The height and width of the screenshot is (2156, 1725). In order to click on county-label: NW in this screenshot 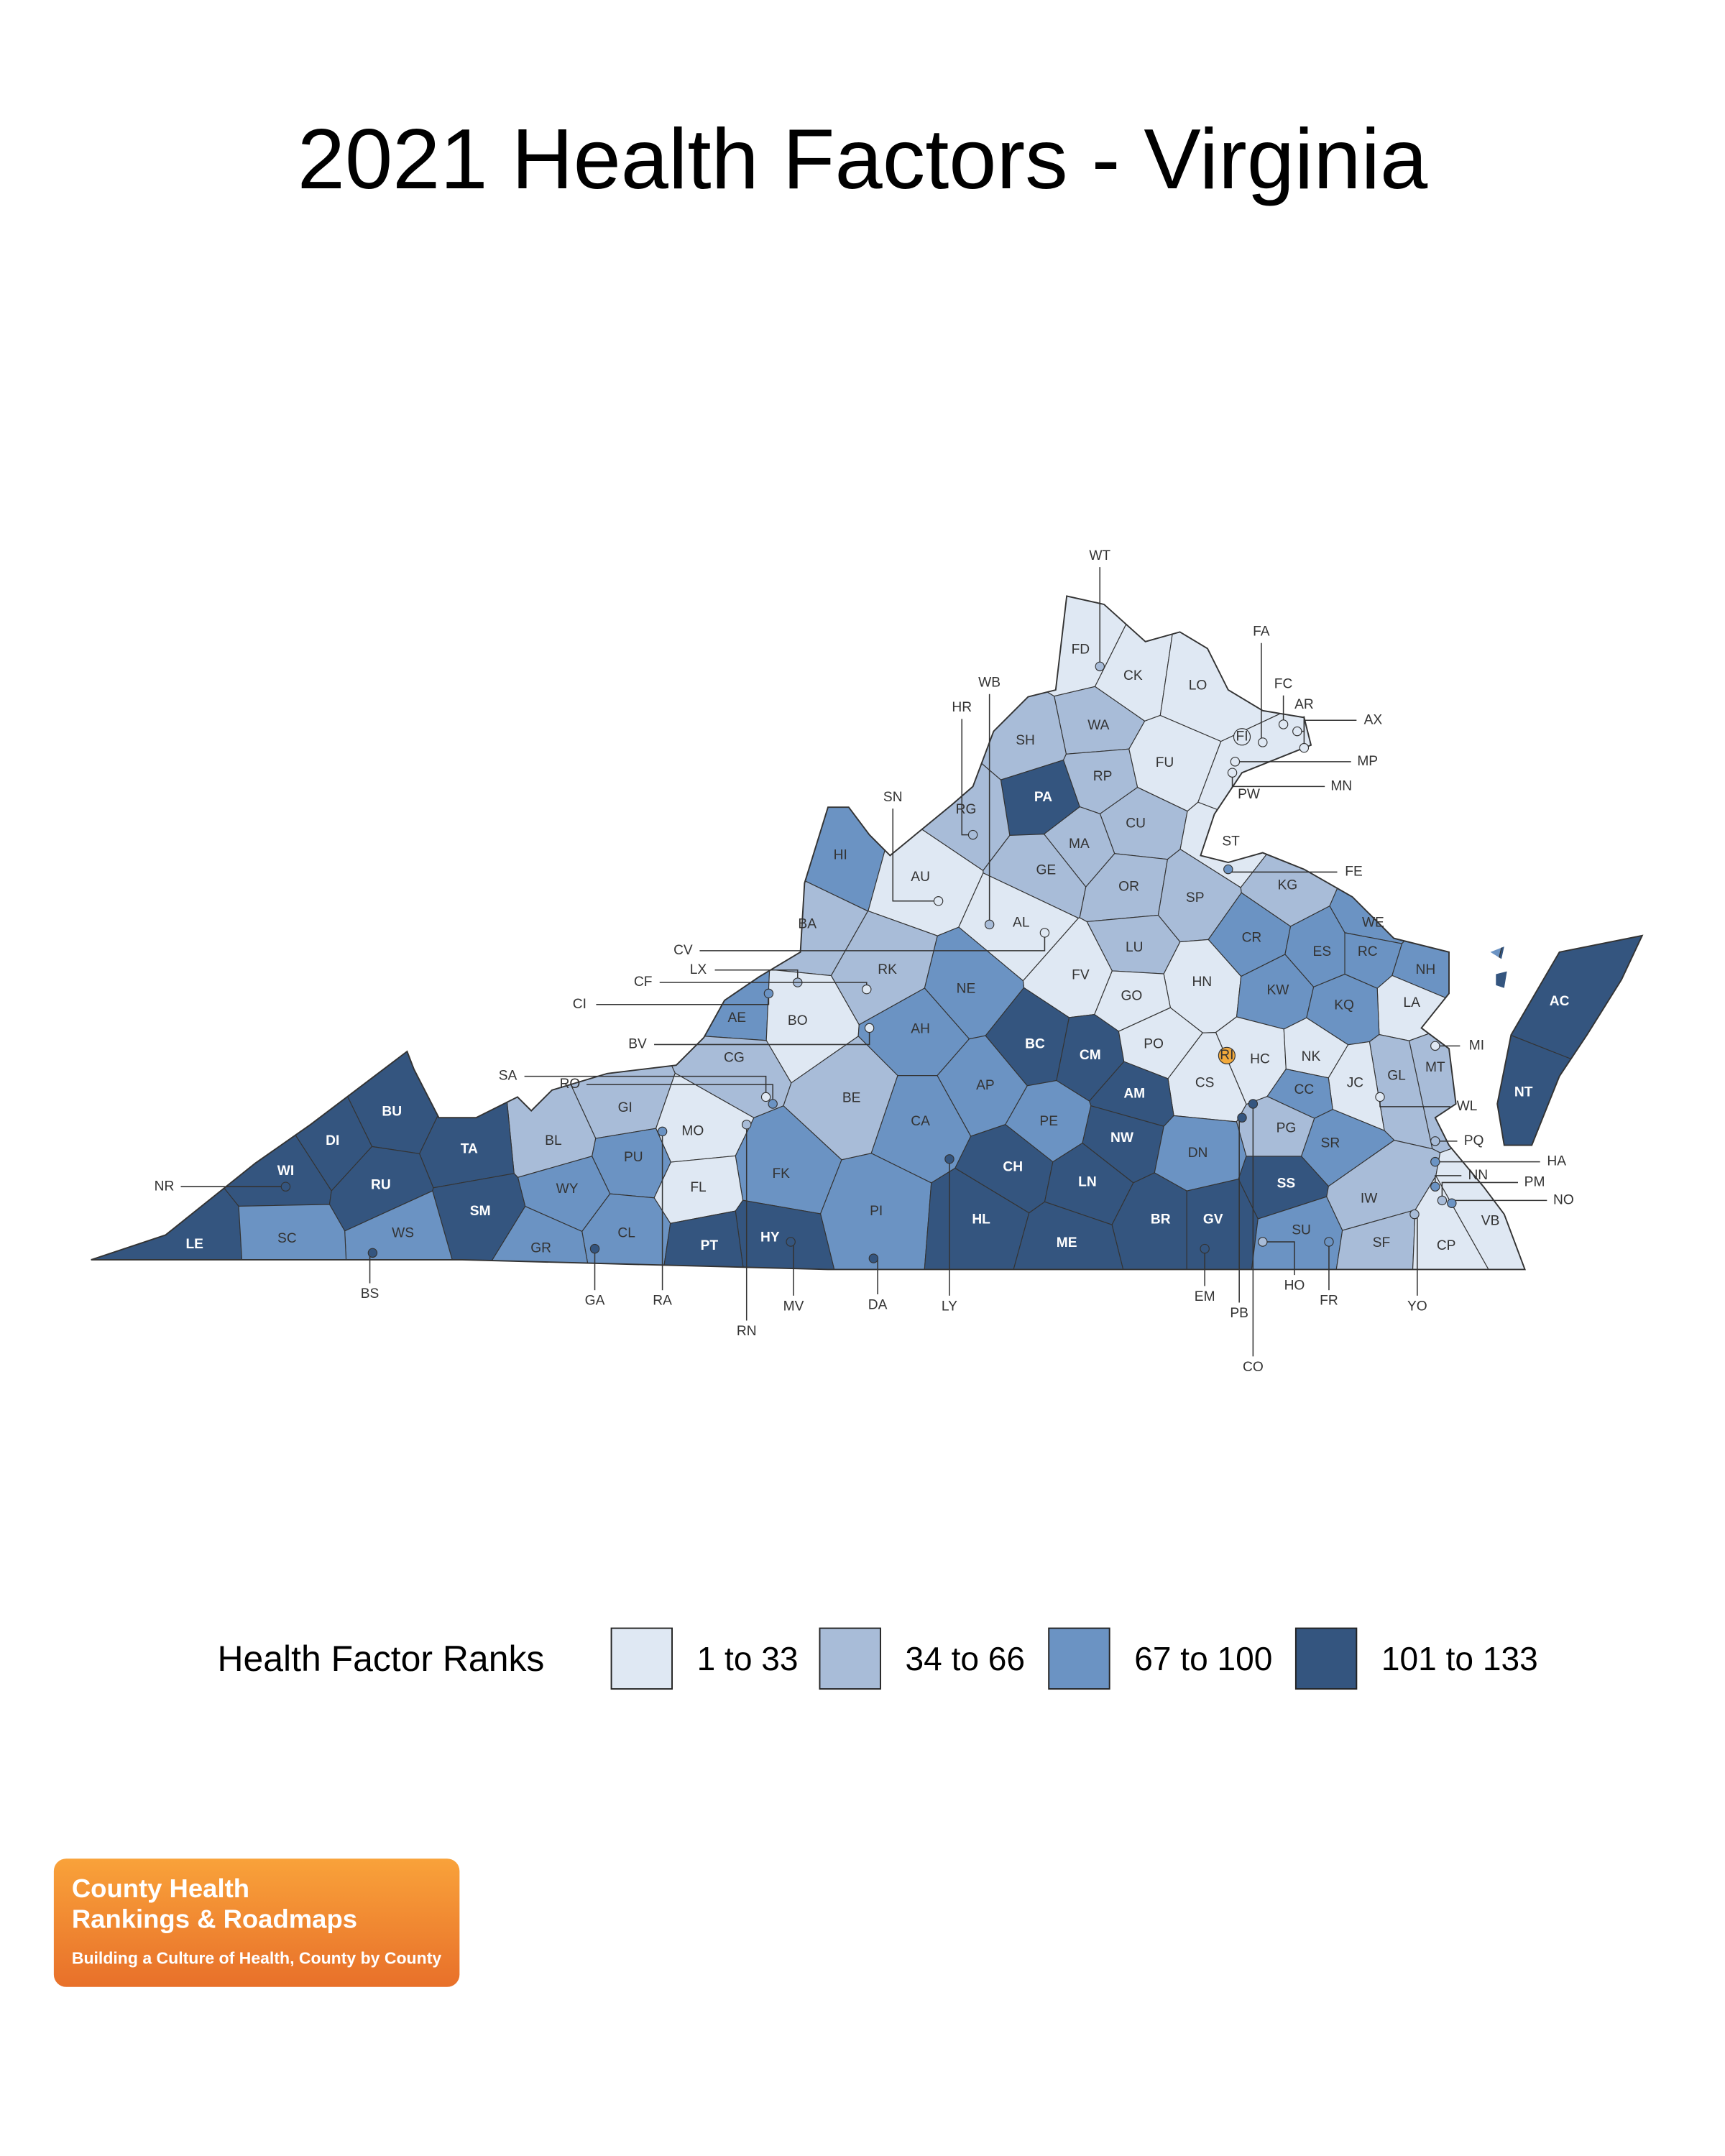, I will do `click(1122, 1138)`.